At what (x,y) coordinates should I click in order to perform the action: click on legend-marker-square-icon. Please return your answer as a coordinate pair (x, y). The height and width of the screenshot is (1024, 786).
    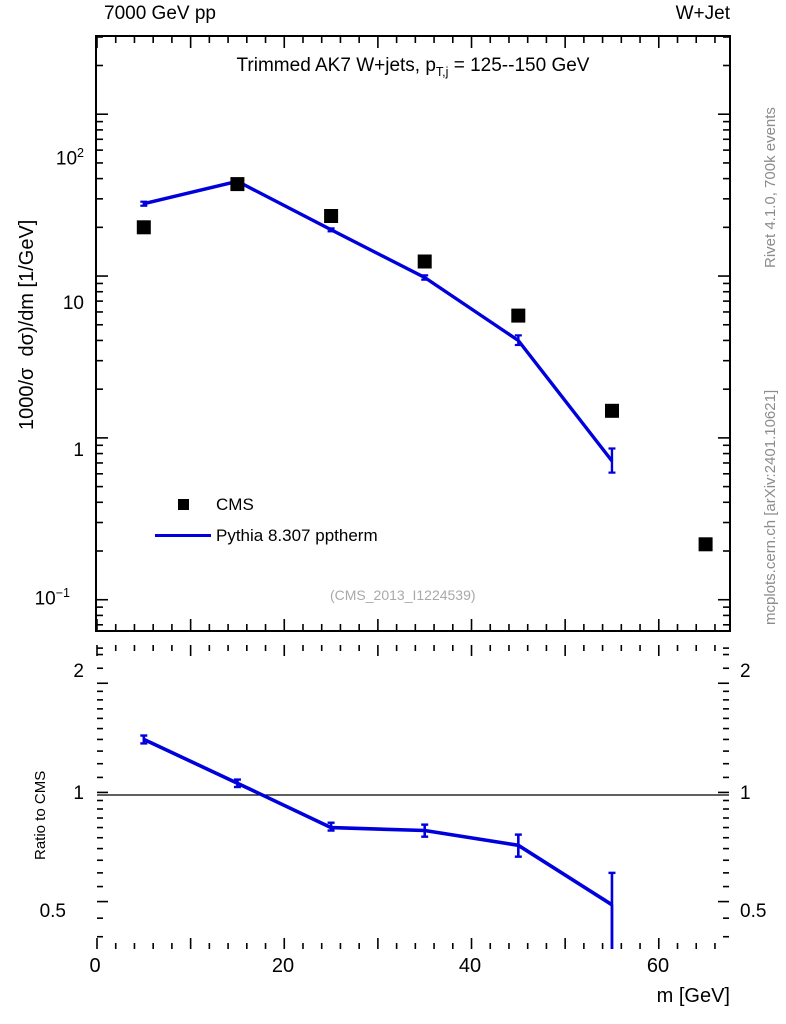
    Looking at the image, I should click on (183, 504).